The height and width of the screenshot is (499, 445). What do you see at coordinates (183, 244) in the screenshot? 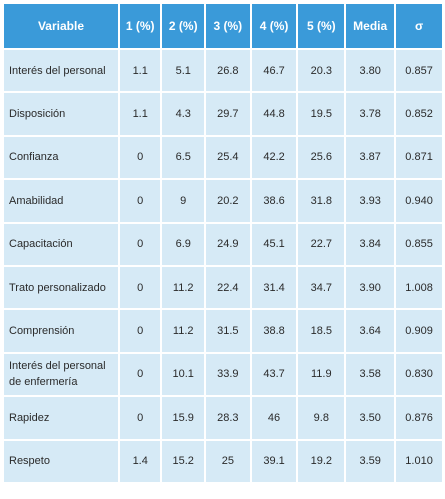
I see `cell-2-percent: 6.9` at bounding box center [183, 244].